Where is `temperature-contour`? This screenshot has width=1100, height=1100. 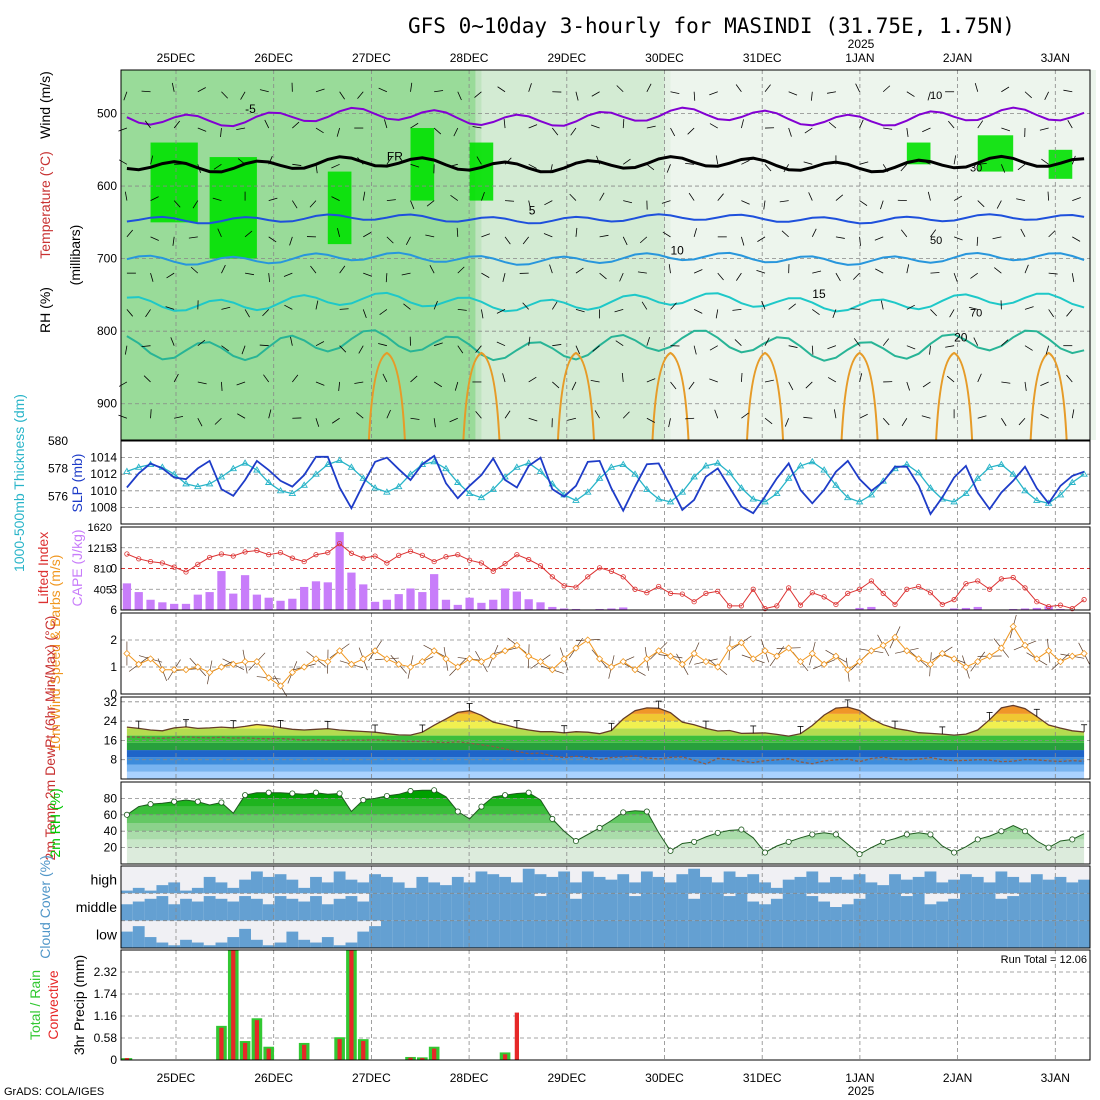 temperature-contour is located at coordinates (605, 117).